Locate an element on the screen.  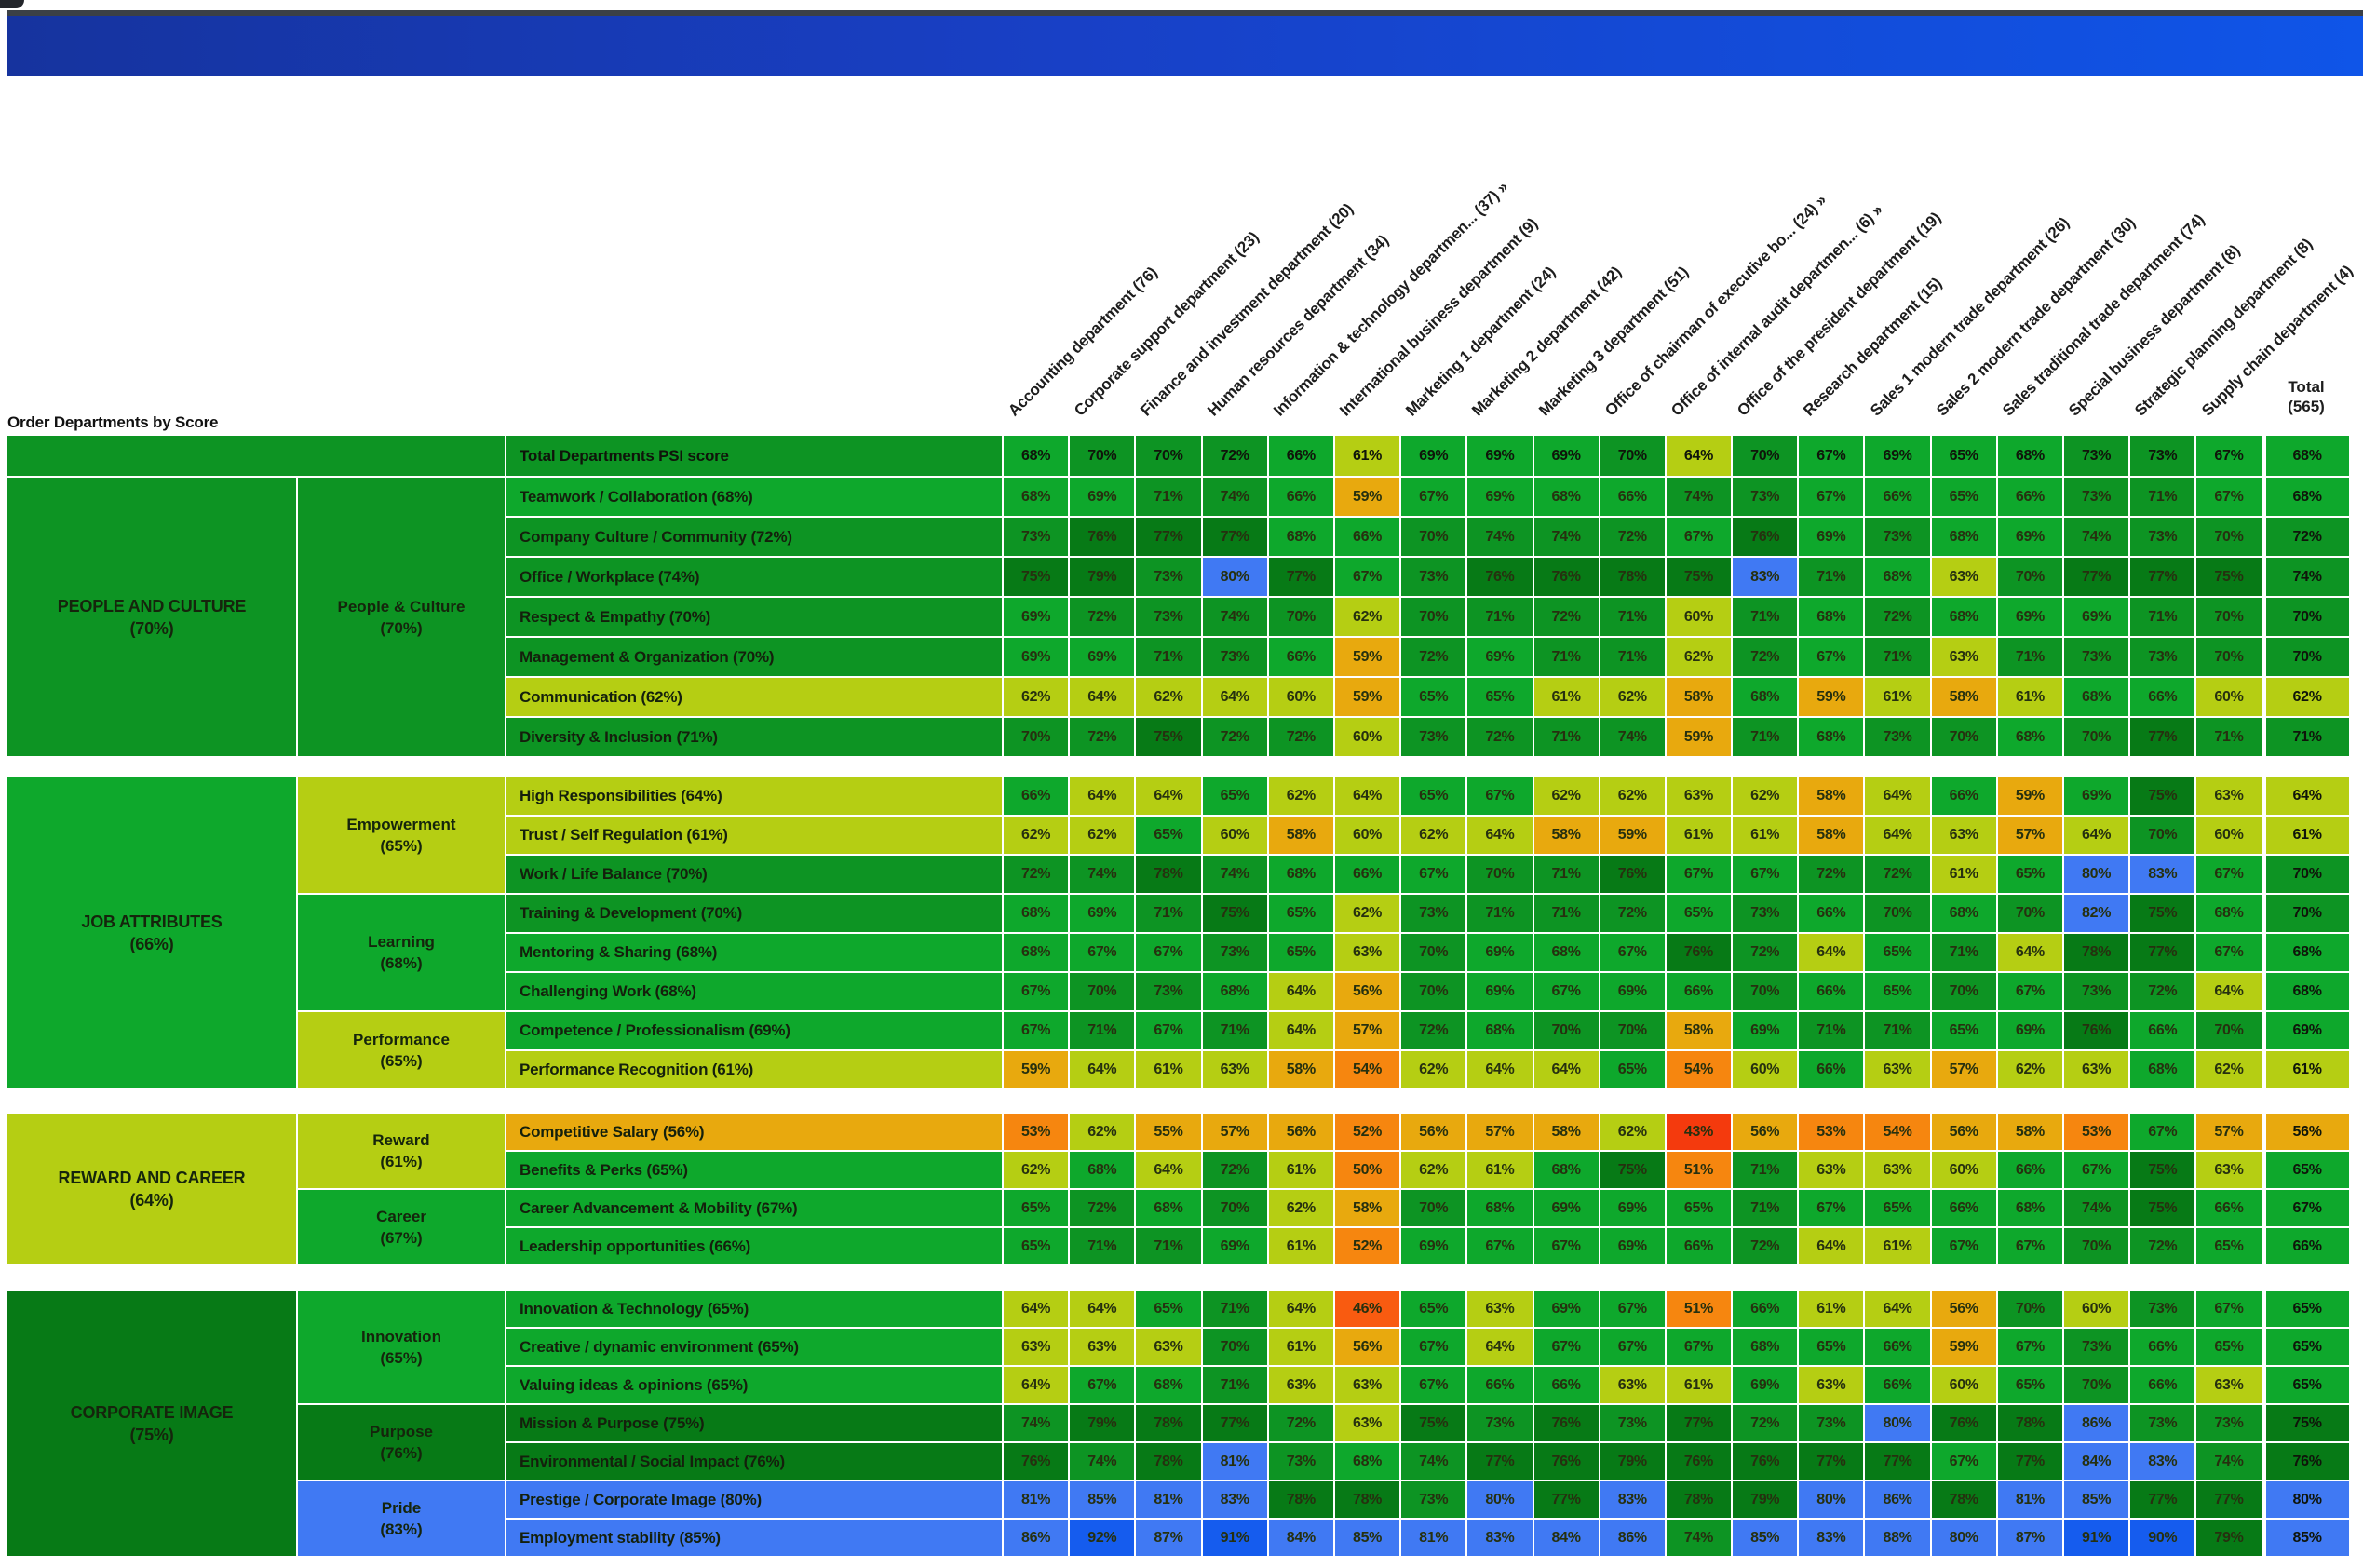
heatmap-cell: 52% is located at coordinates (1367, 1246).